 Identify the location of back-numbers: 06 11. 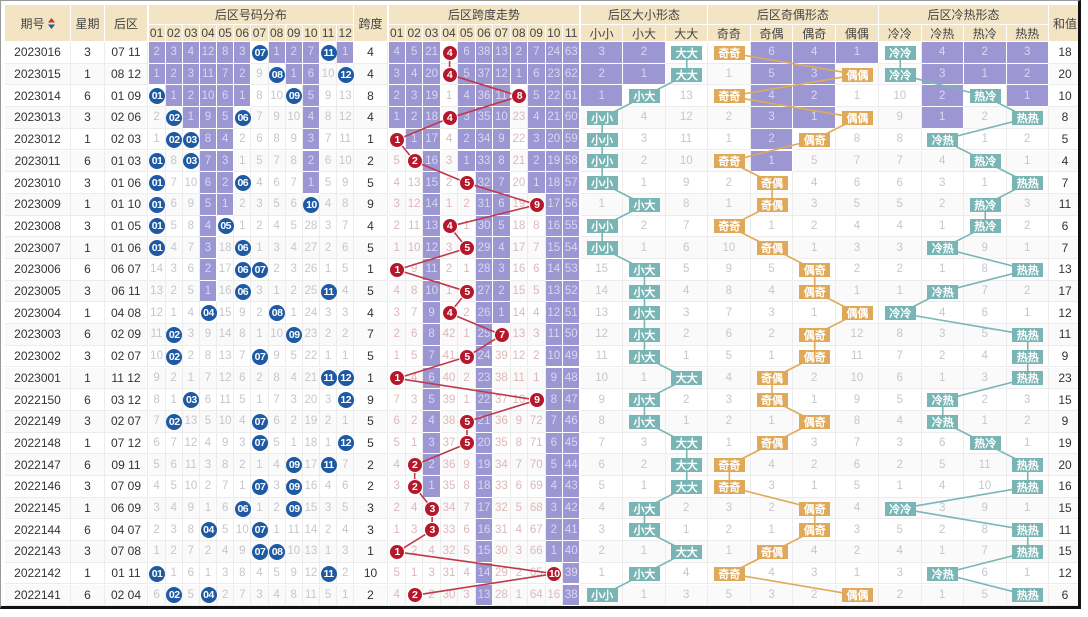
(126, 291).